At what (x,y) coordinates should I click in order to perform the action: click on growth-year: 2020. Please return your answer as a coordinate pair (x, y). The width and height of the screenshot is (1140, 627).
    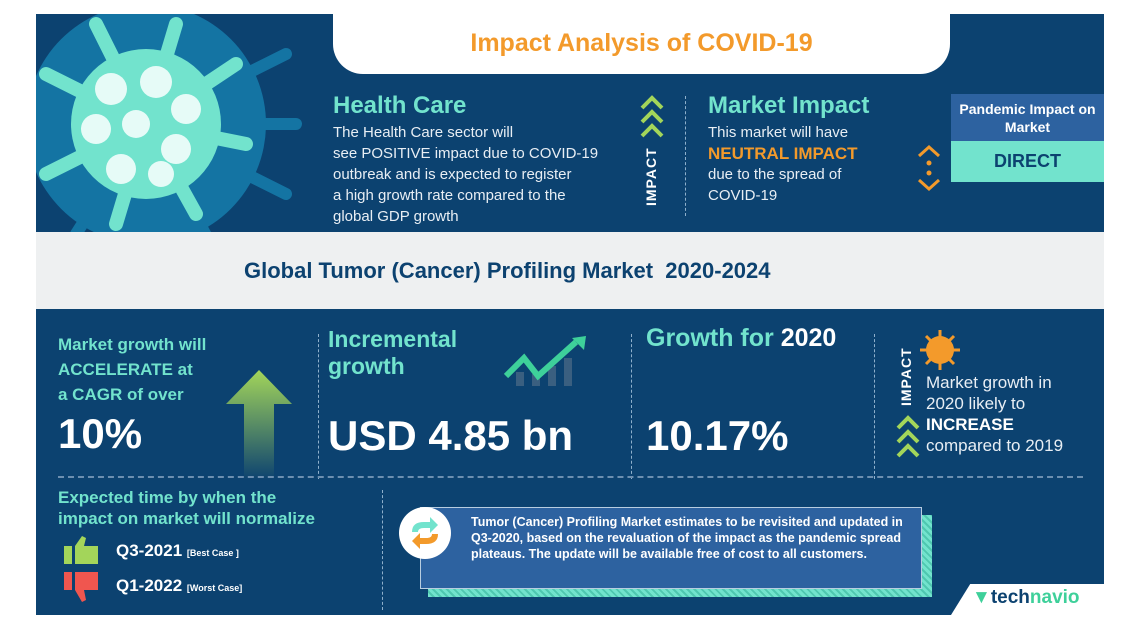
    Looking at the image, I should click on (808, 338).